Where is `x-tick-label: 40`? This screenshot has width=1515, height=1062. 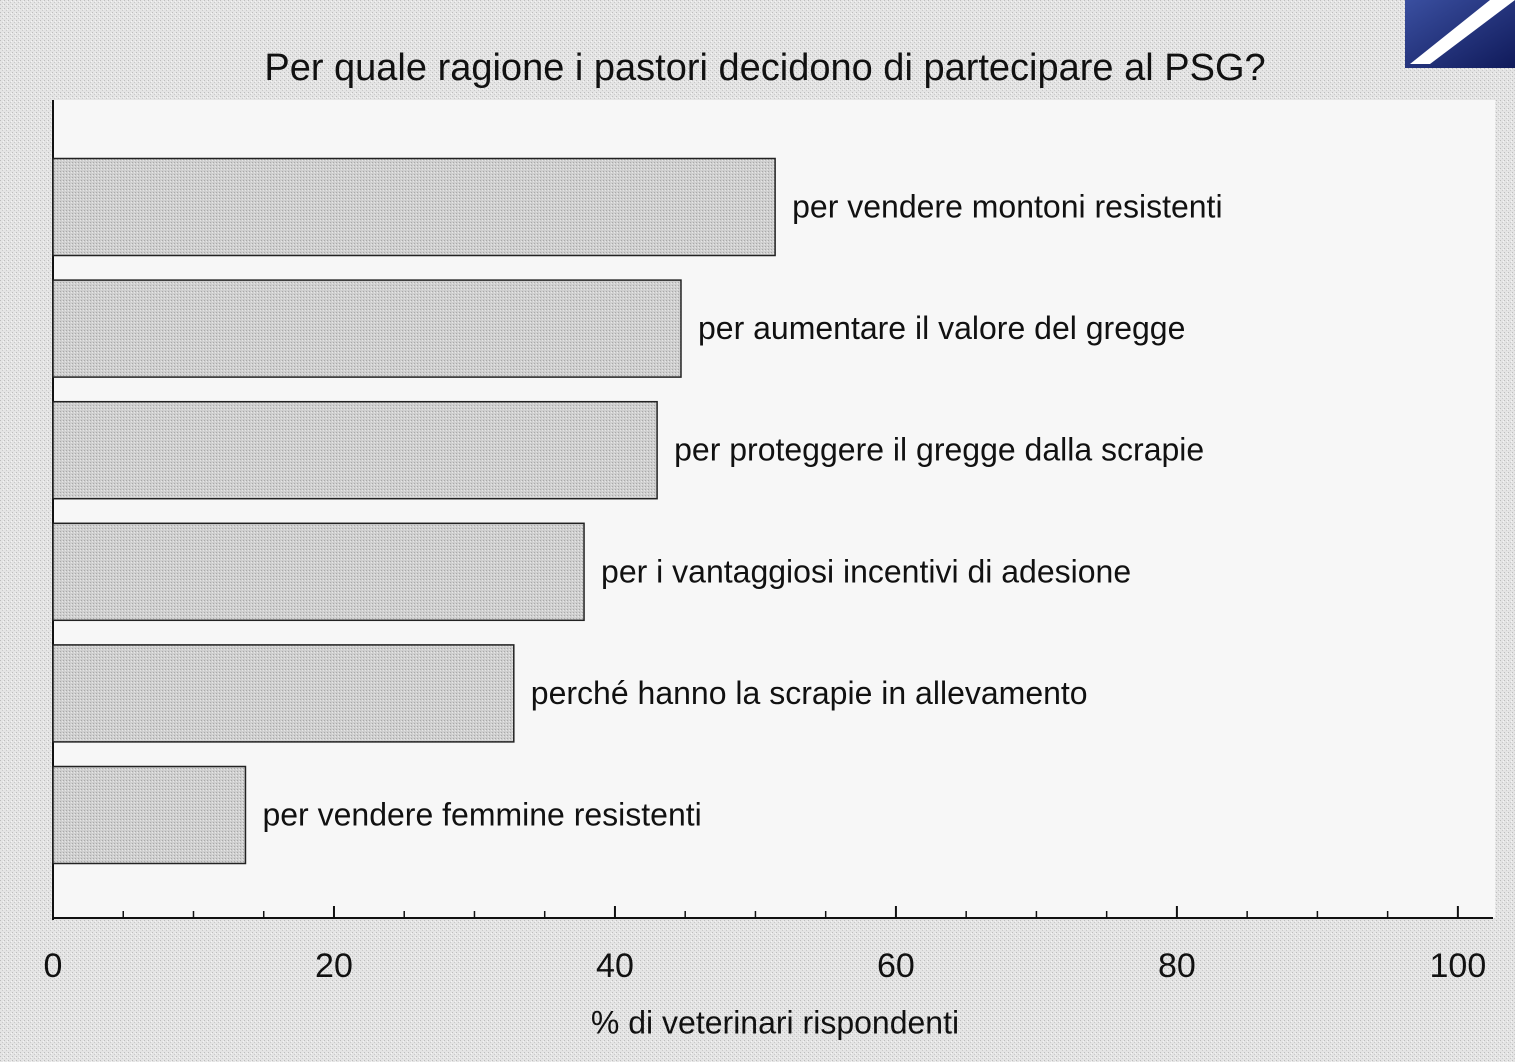 x-tick-label: 40 is located at coordinates (615, 966).